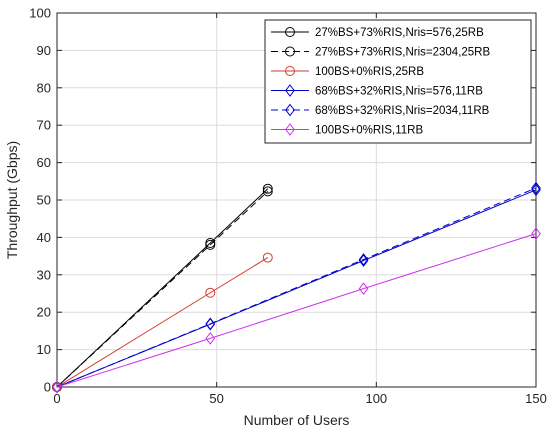 This screenshot has height=435, width=550. What do you see at coordinates (56, 398) in the screenshot?
I see `x-tick-label: 0` at bounding box center [56, 398].